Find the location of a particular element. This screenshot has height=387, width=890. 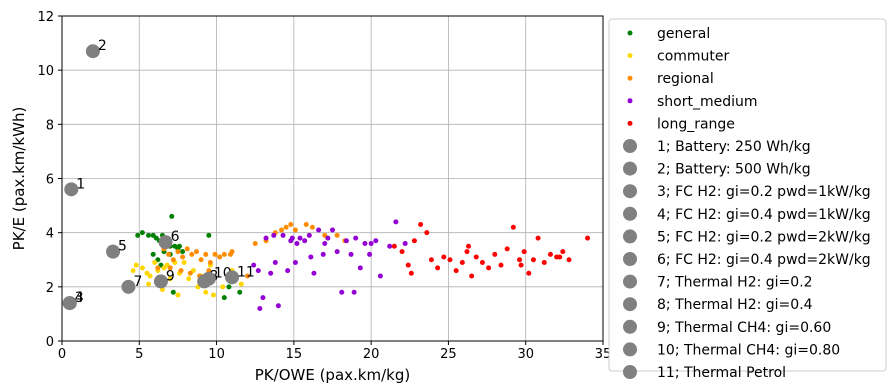

x-axis-label: PK/OWE (pax.km/kg) is located at coordinates (332, 375).